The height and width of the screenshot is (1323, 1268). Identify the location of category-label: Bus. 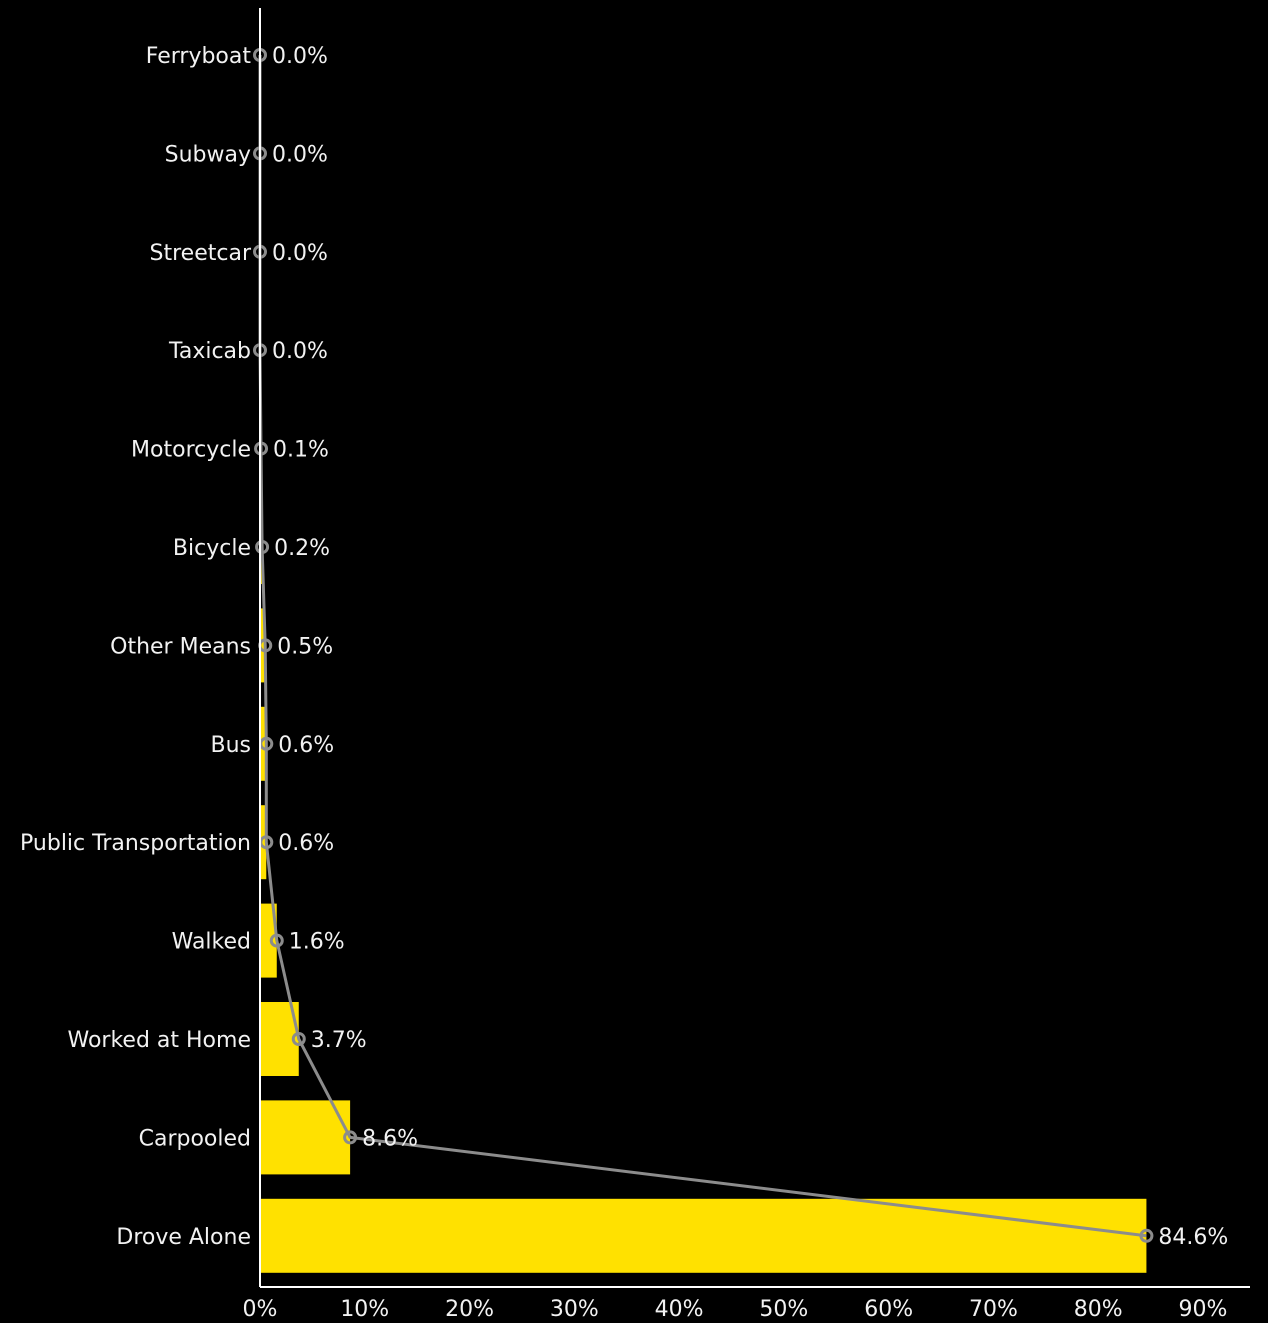
(231, 745).